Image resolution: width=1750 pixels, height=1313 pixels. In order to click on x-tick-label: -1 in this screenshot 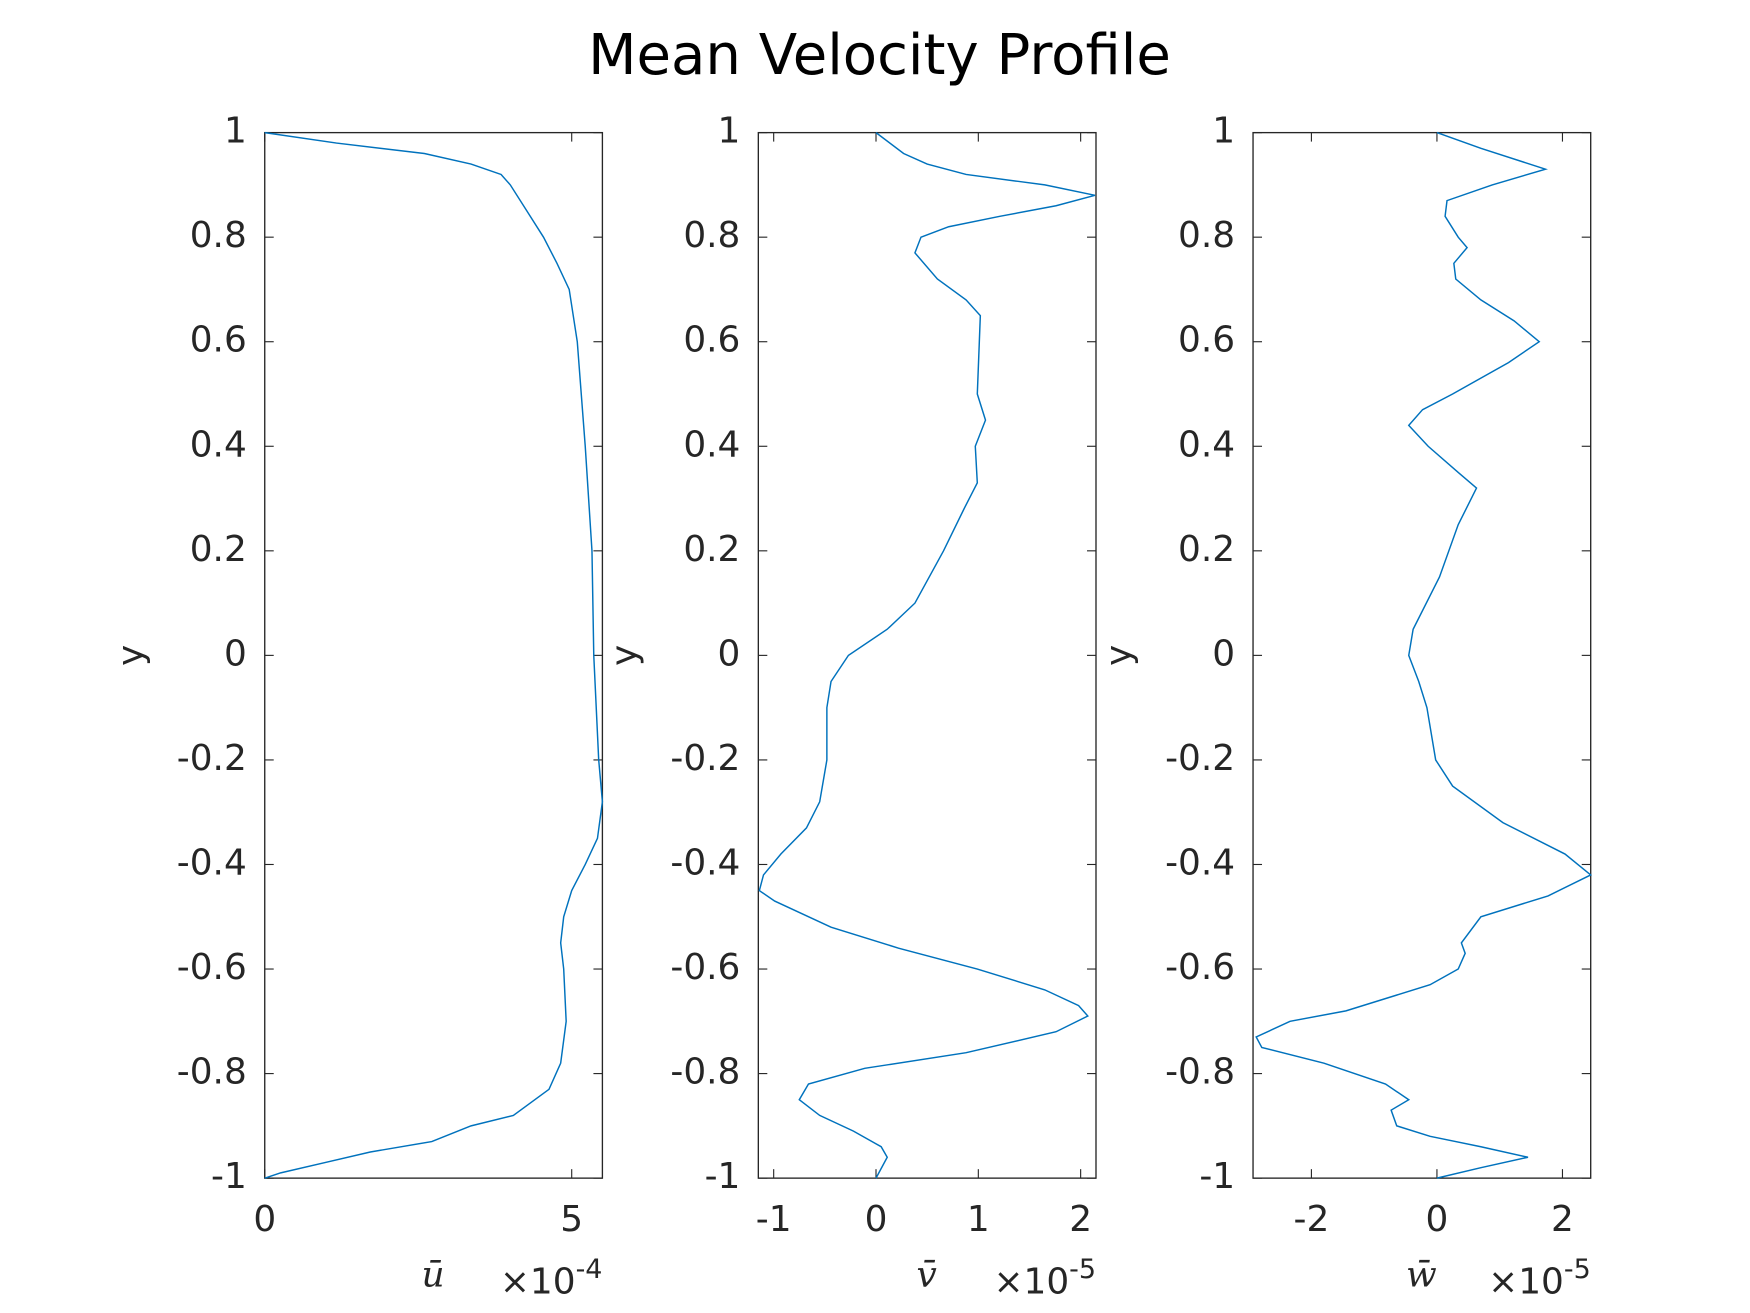, I will do `click(774, 1219)`.